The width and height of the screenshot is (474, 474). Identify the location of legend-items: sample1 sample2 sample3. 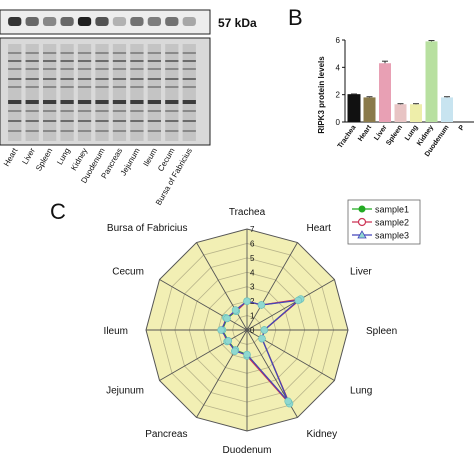
(380, 223).